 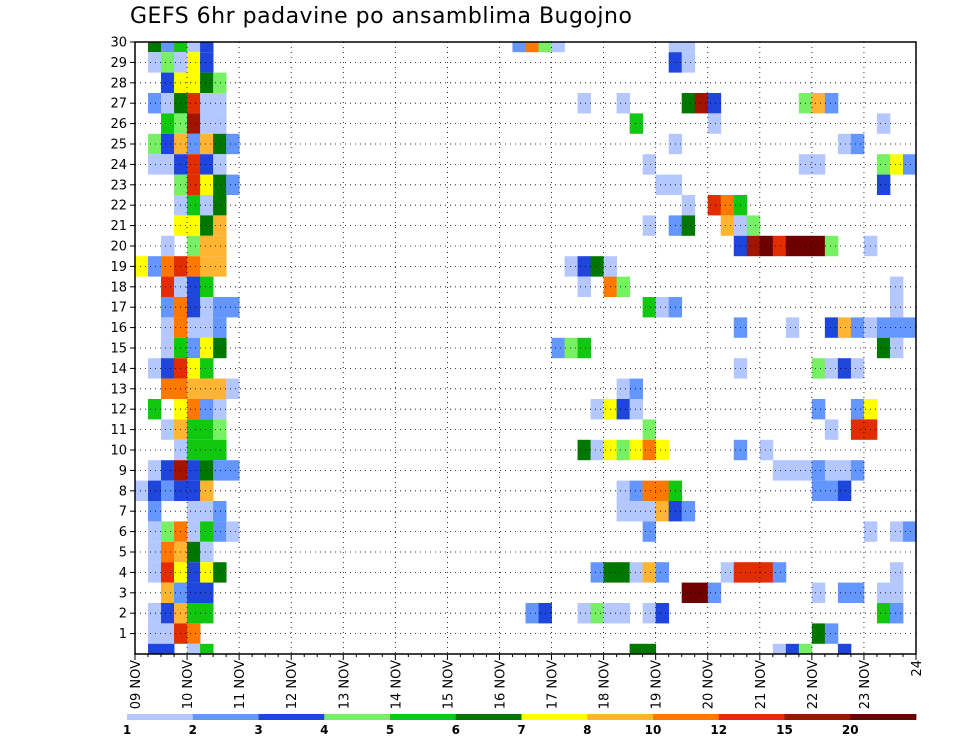 I want to click on y-tick-label: 6, so click(x=123, y=532).